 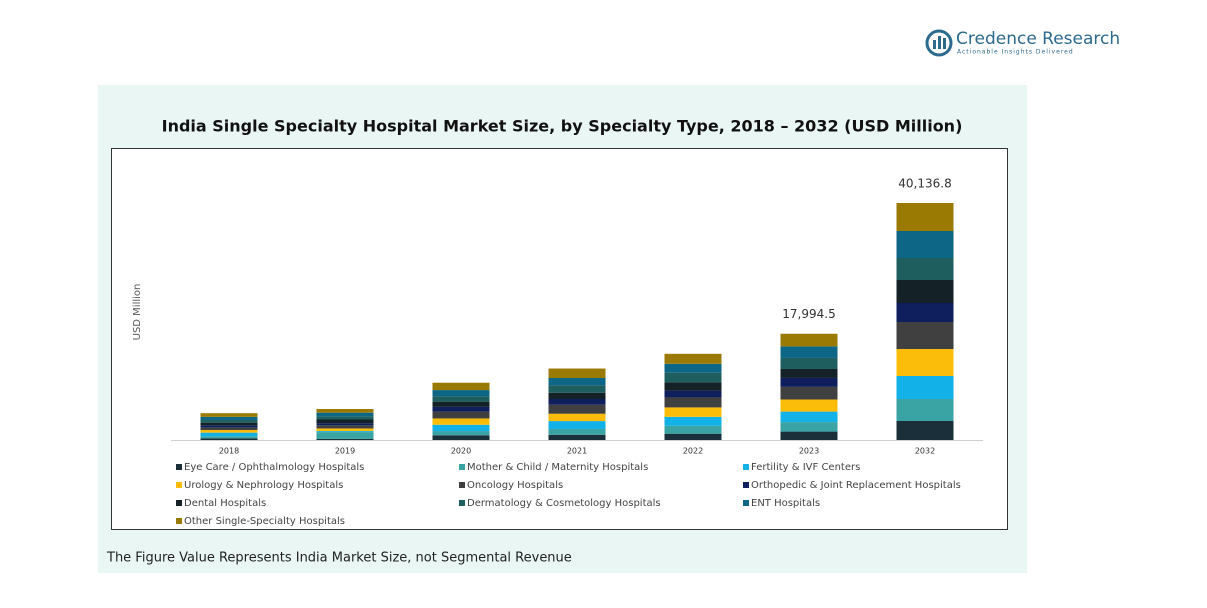 What do you see at coordinates (577, 451) in the screenshot?
I see `x-tick-label: 2021` at bounding box center [577, 451].